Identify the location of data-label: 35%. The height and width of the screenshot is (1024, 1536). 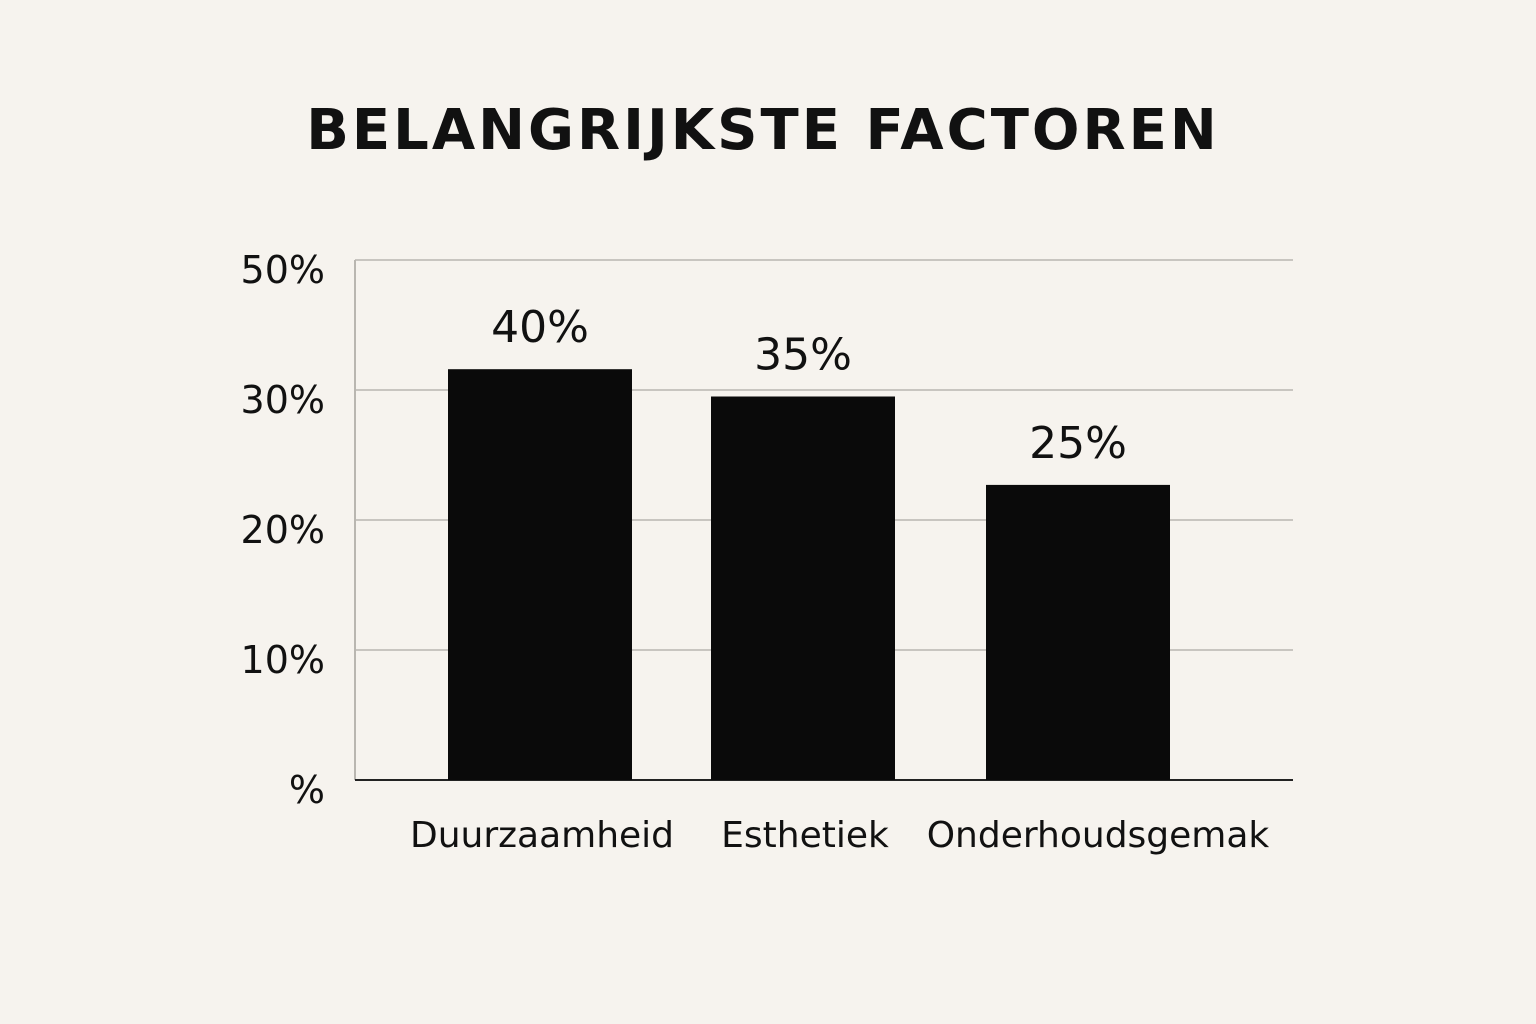
(803, 355).